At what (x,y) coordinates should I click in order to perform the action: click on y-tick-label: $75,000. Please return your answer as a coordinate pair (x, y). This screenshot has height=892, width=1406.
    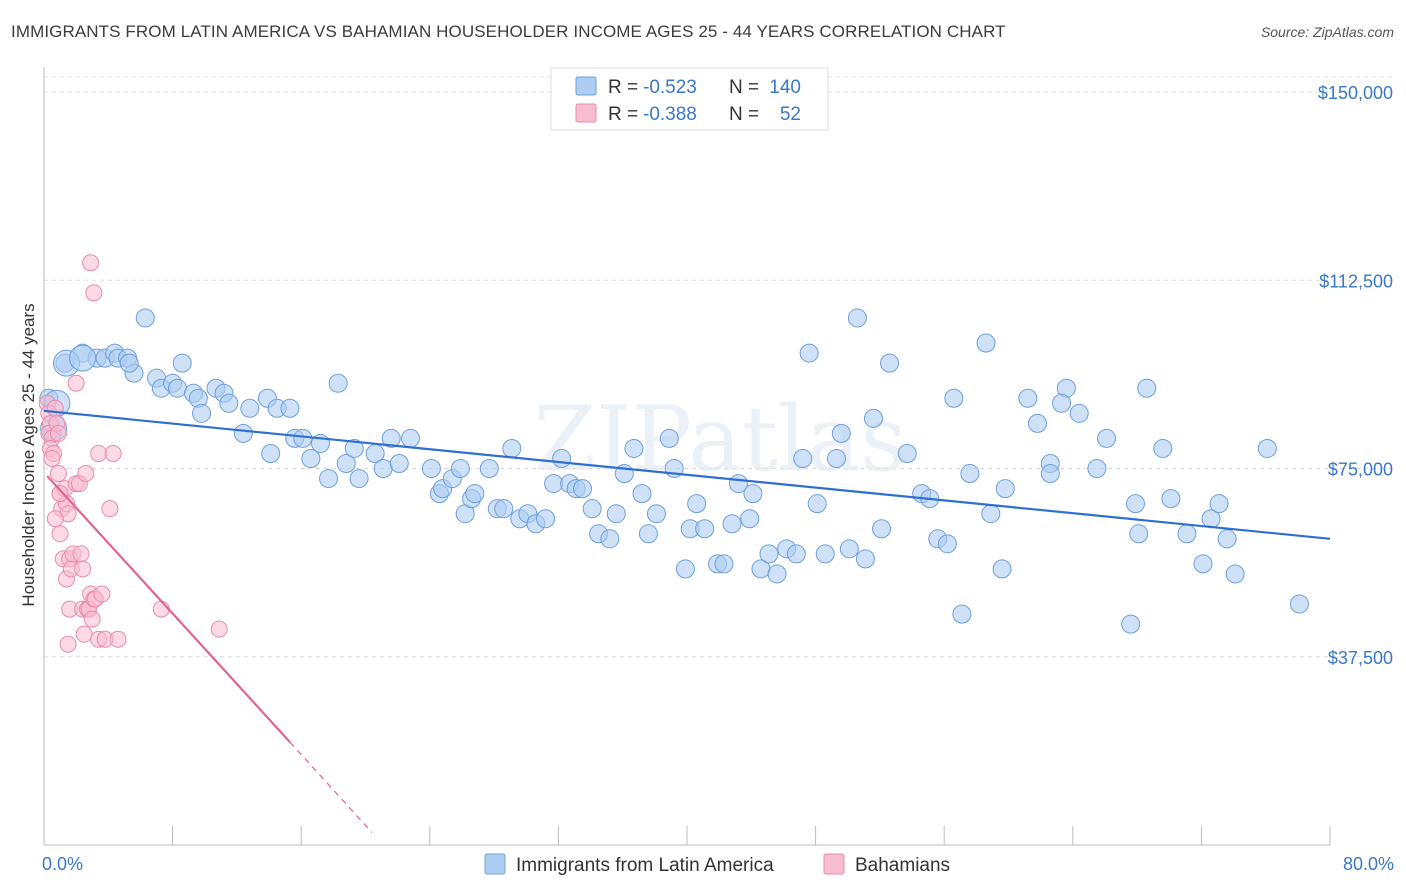
    Looking at the image, I should click on (1360, 470).